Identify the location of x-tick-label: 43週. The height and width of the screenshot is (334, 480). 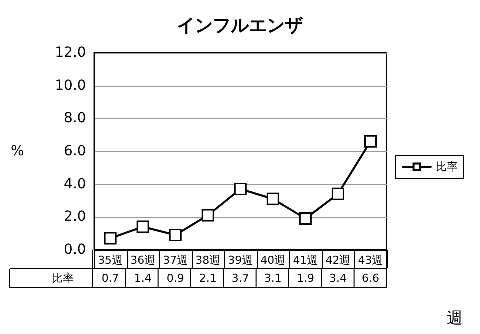
(371, 260).